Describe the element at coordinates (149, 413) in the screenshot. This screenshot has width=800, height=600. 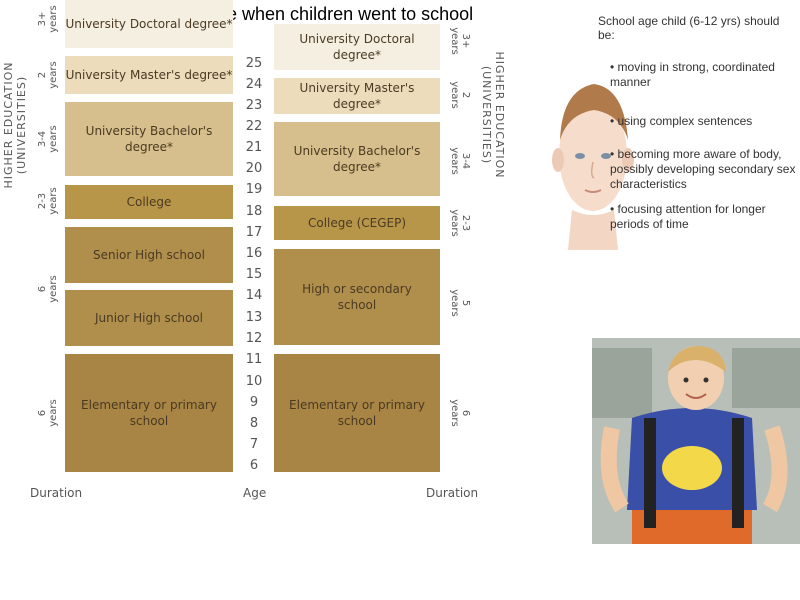
I see `left-block-elementary: Elementary or primary school` at that location.